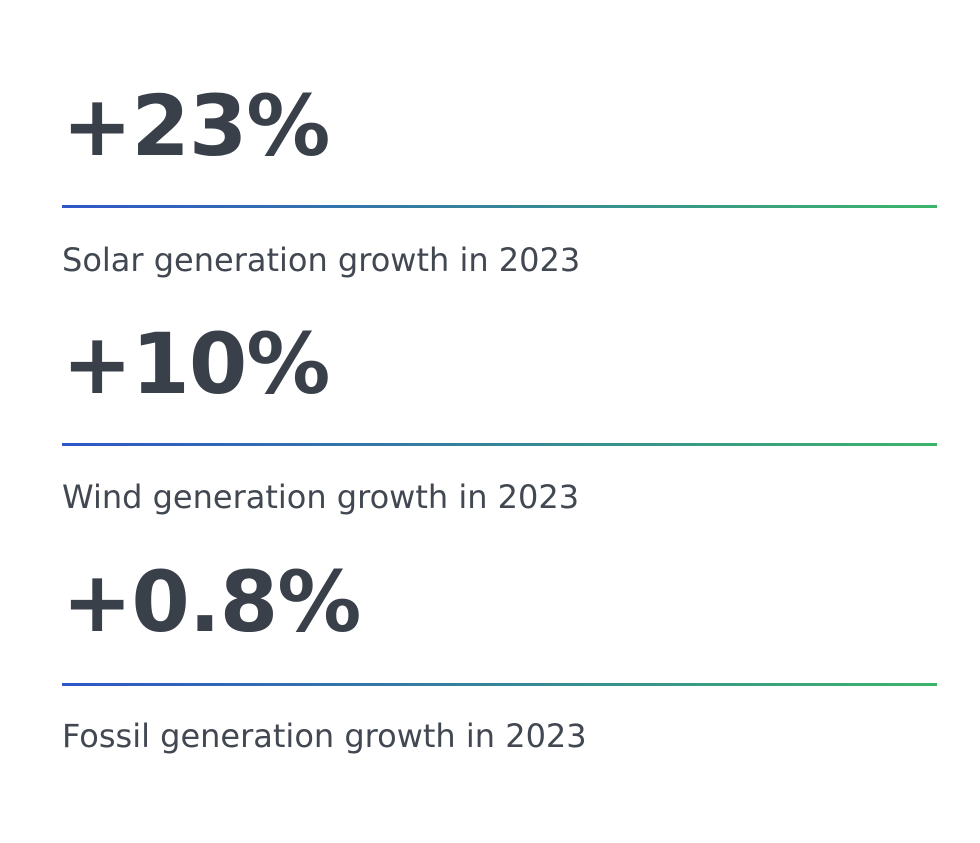  What do you see at coordinates (196, 126) in the screenshot?
I see `stat-value-solar: +23%` at bounding box center [196, 126].